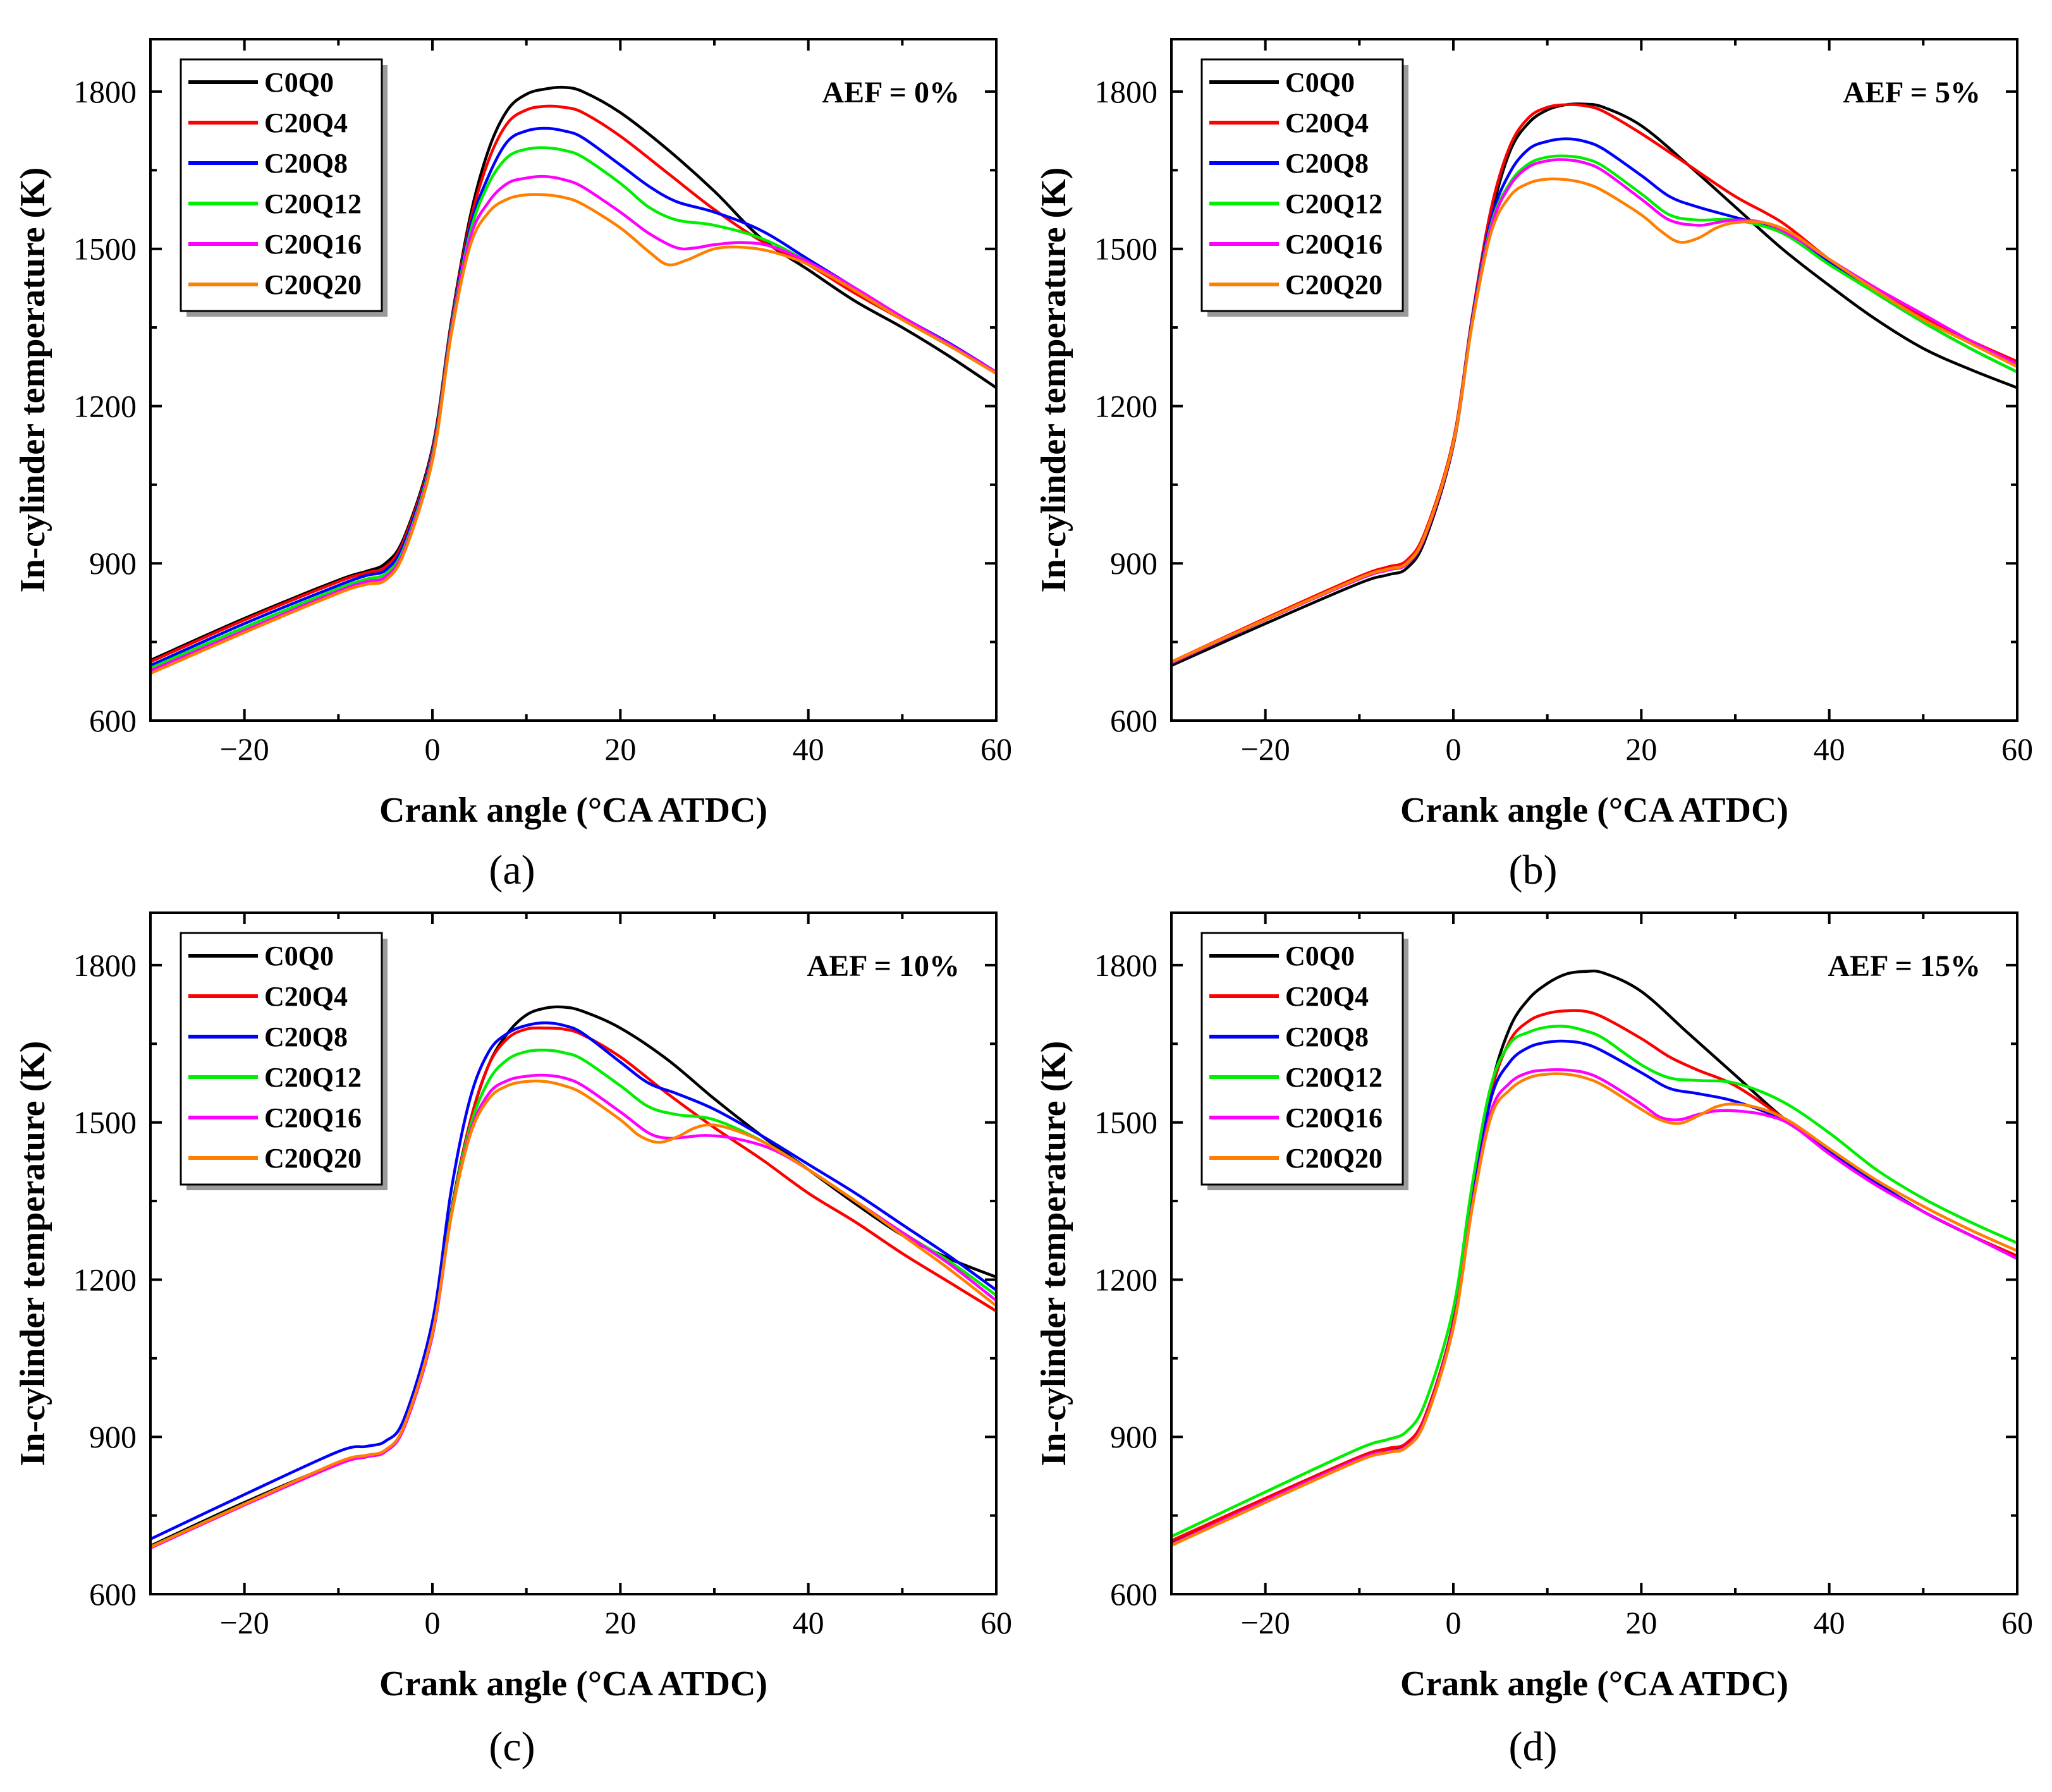 The height and width of the screenshot is (1792, 2052). I want to click on series-line-c20q16, so click(573, 423).